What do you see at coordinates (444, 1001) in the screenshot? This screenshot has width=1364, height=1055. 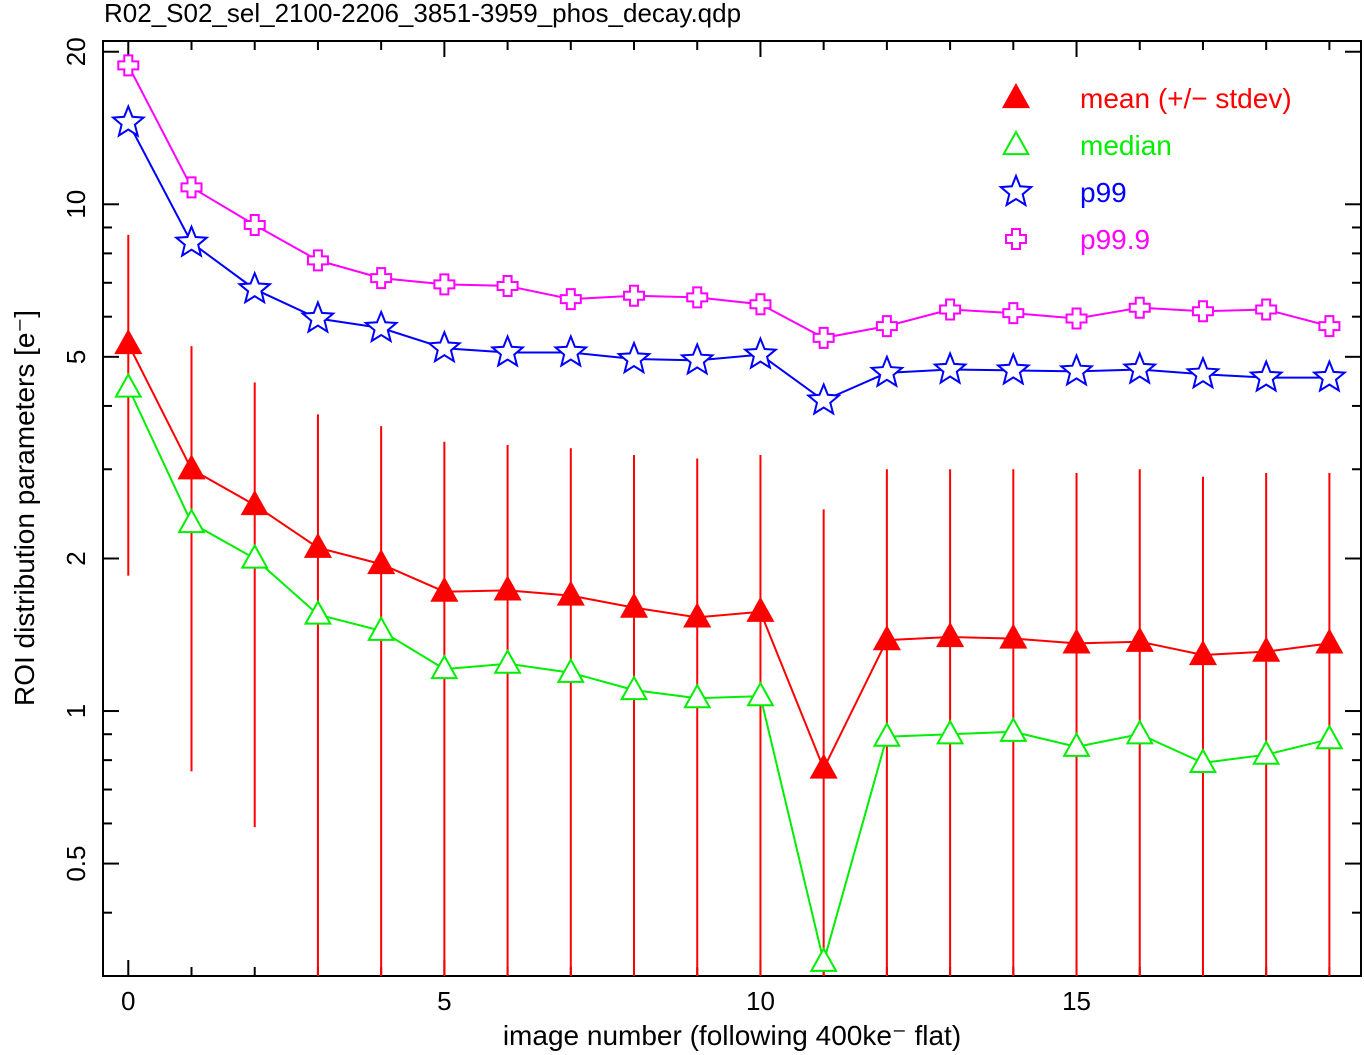 I see `x-tick-label: 5` at bounding box center [444, 1001].